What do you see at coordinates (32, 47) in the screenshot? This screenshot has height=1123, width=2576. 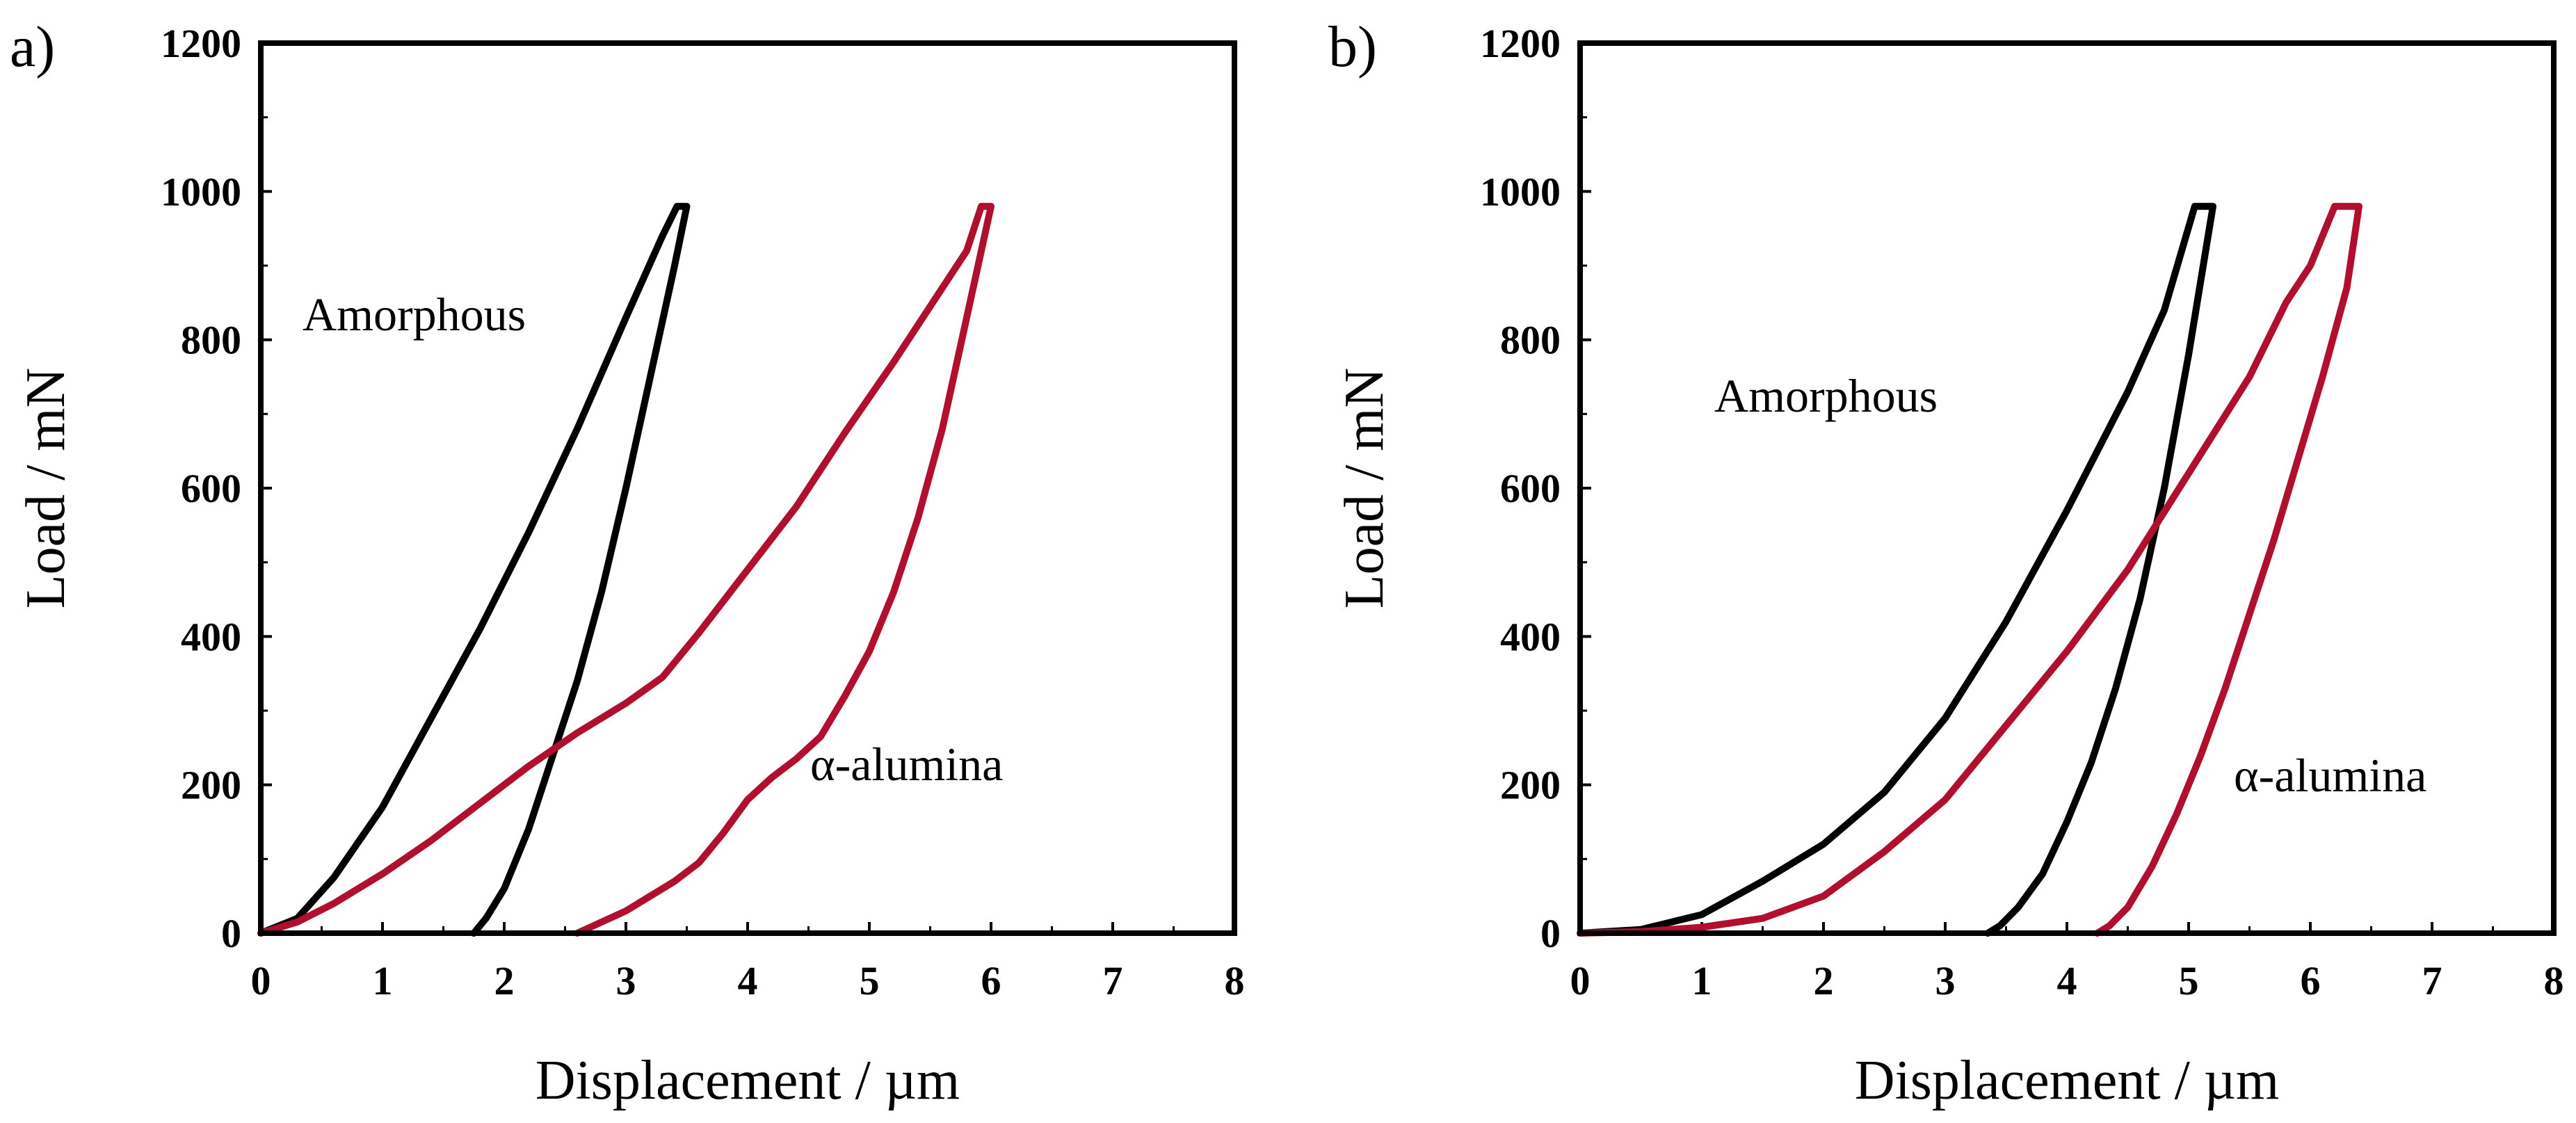 I see `panel-label: a)` at bounding box center [32, 47].